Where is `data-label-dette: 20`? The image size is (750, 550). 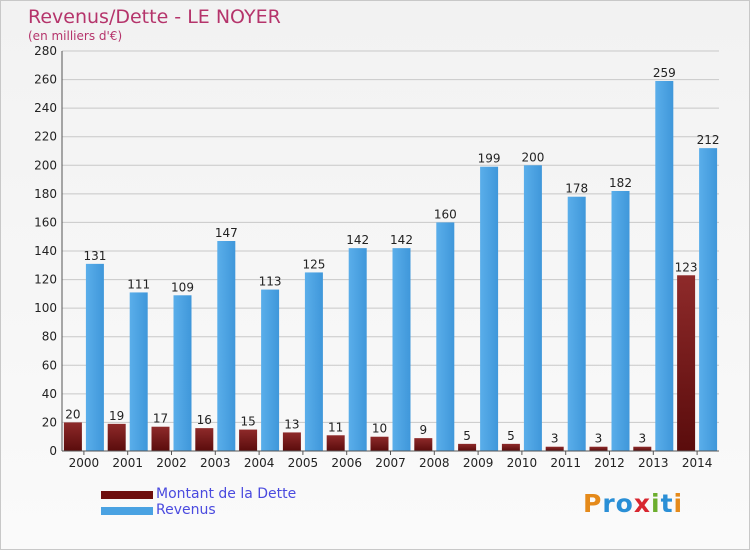 data-label-dette: 20 is located at coordinates (72, 414).